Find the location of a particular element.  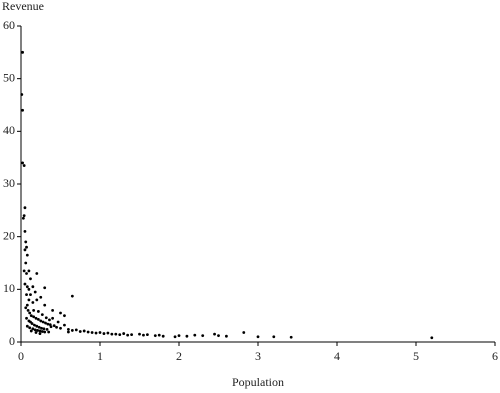

x-axis-label: Population is located at coordinates (258, 382).